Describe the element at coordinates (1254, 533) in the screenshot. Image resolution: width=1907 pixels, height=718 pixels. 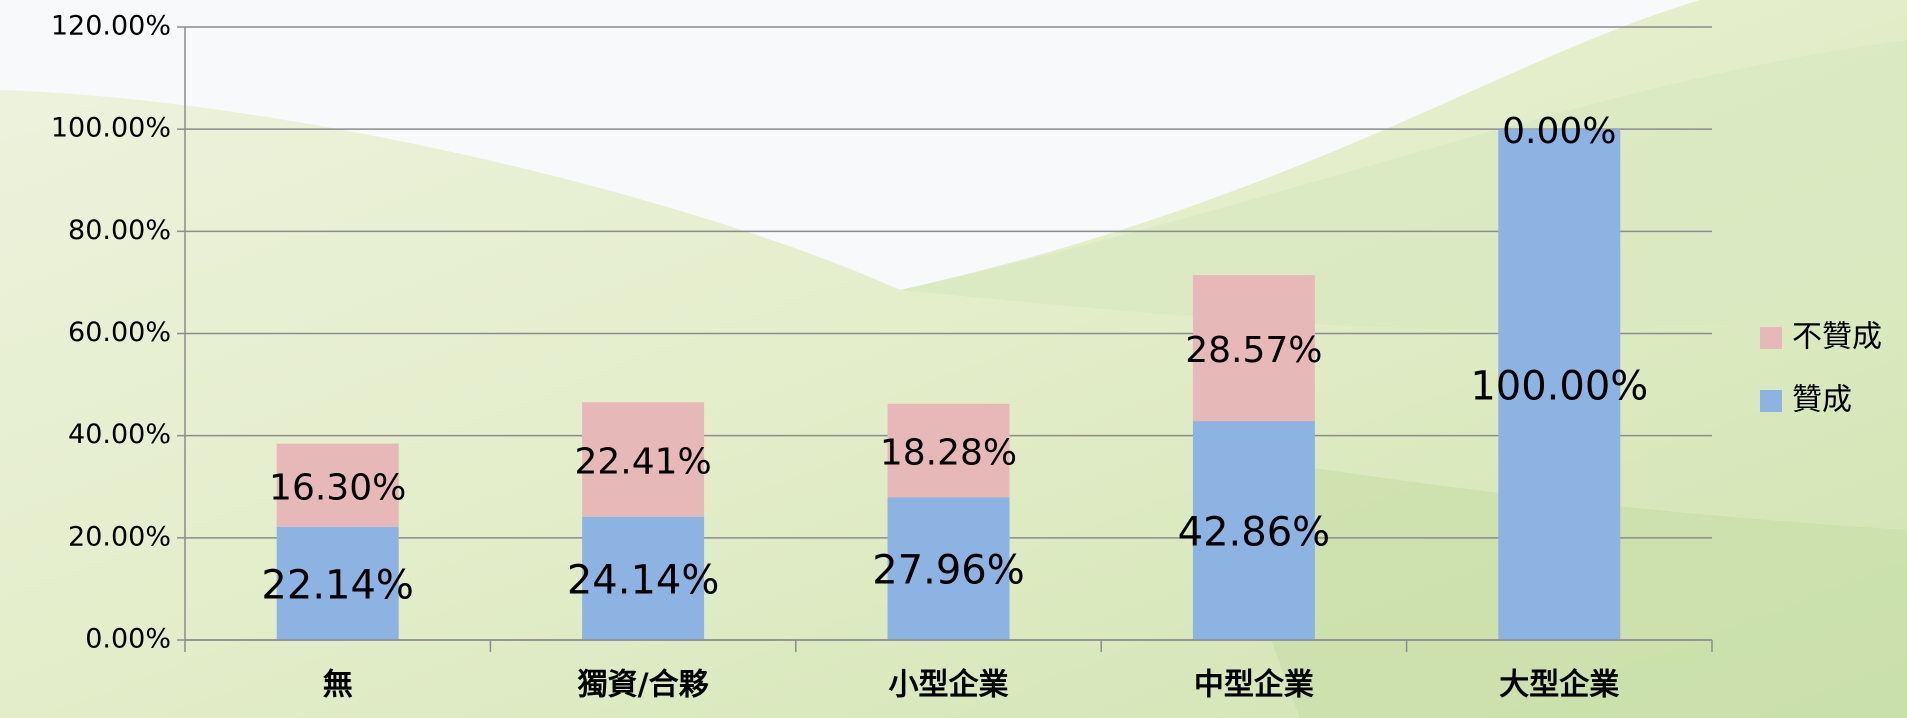
I see `data-label: 42.86%` at that location.